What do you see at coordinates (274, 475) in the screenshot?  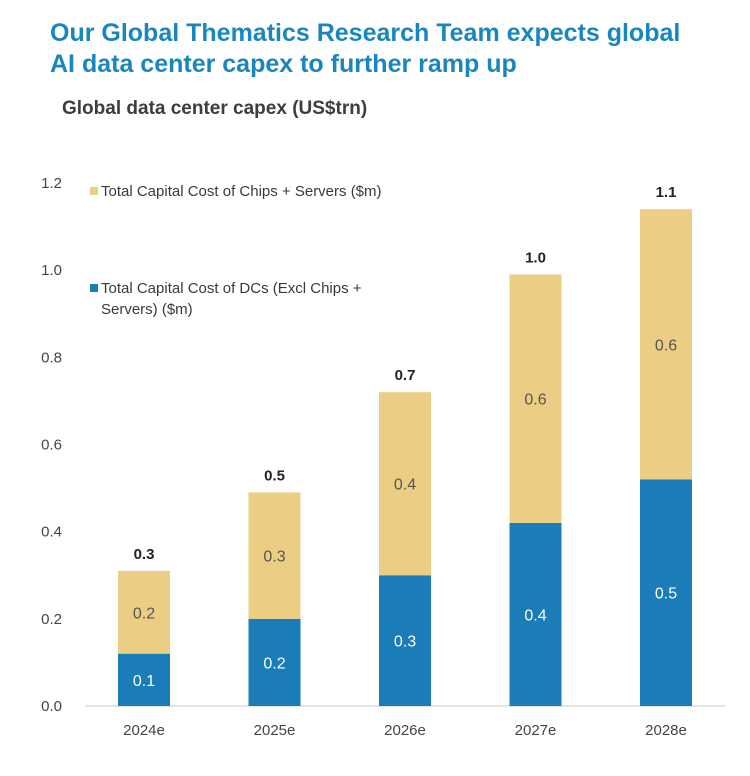 I see `bar-total-label: 0.5` at bounding box center [274, 475].